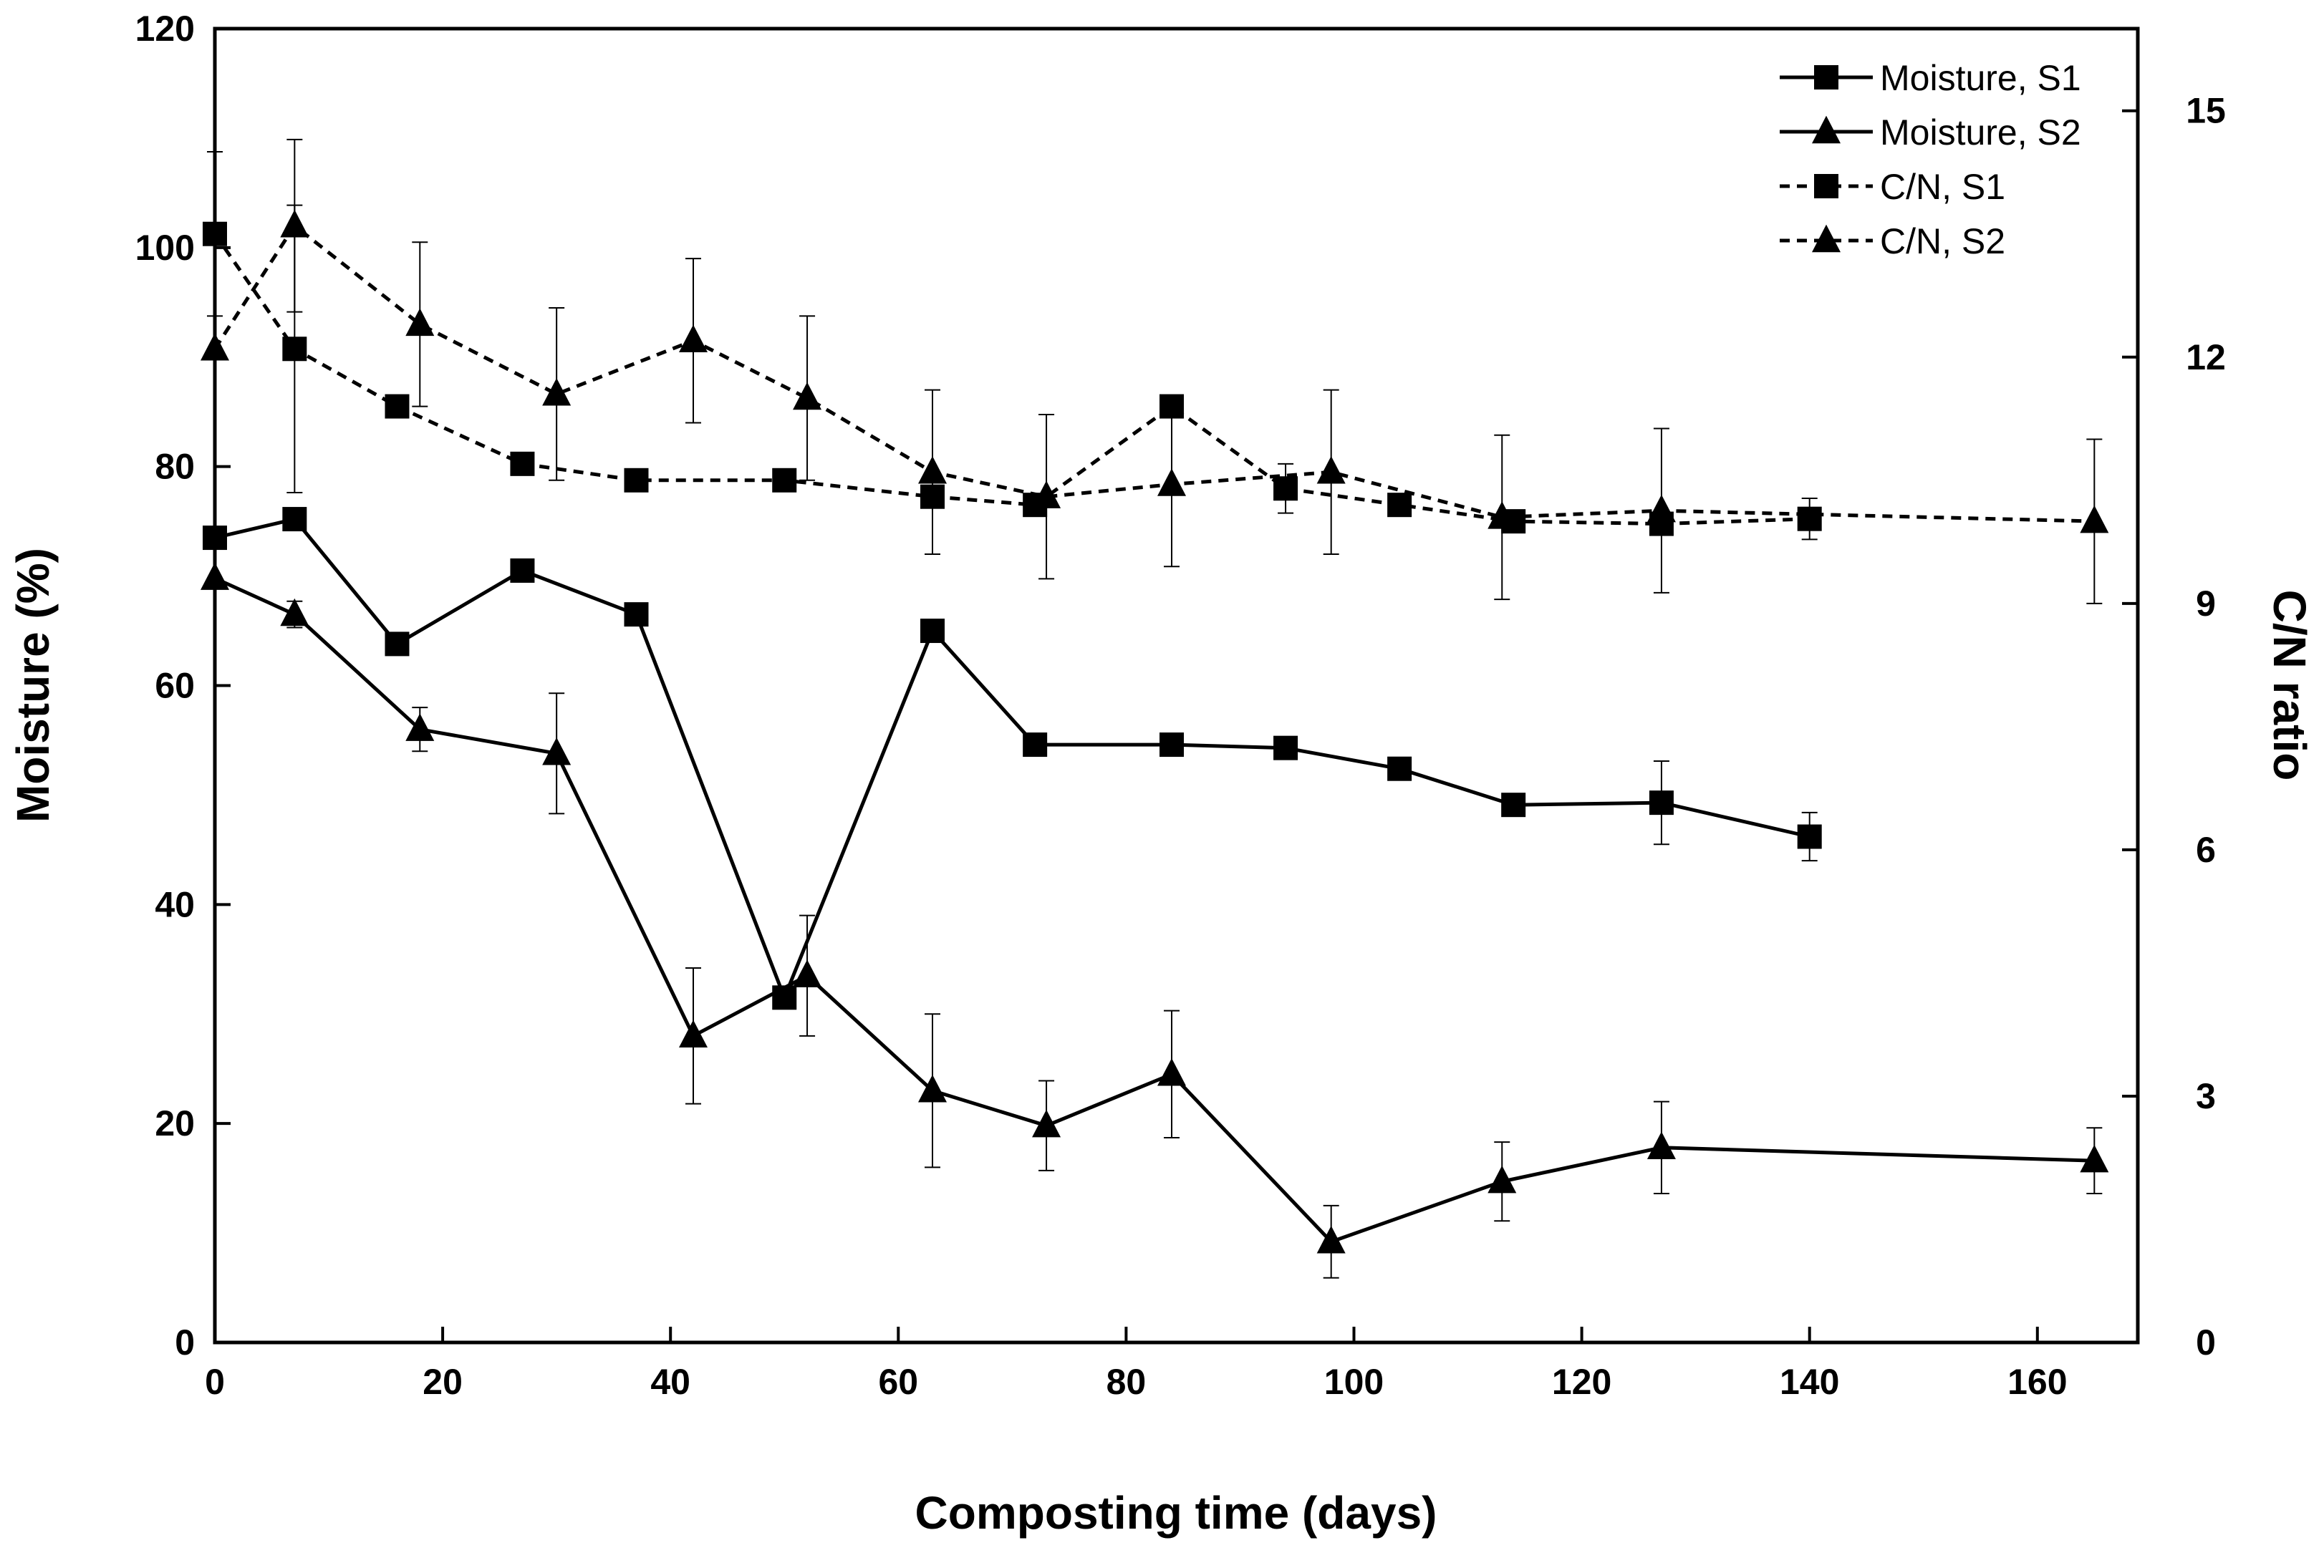  Describe the element at coordinates (670, 1382) in the screenshot. I see `x-tick-label: 40` at that location.